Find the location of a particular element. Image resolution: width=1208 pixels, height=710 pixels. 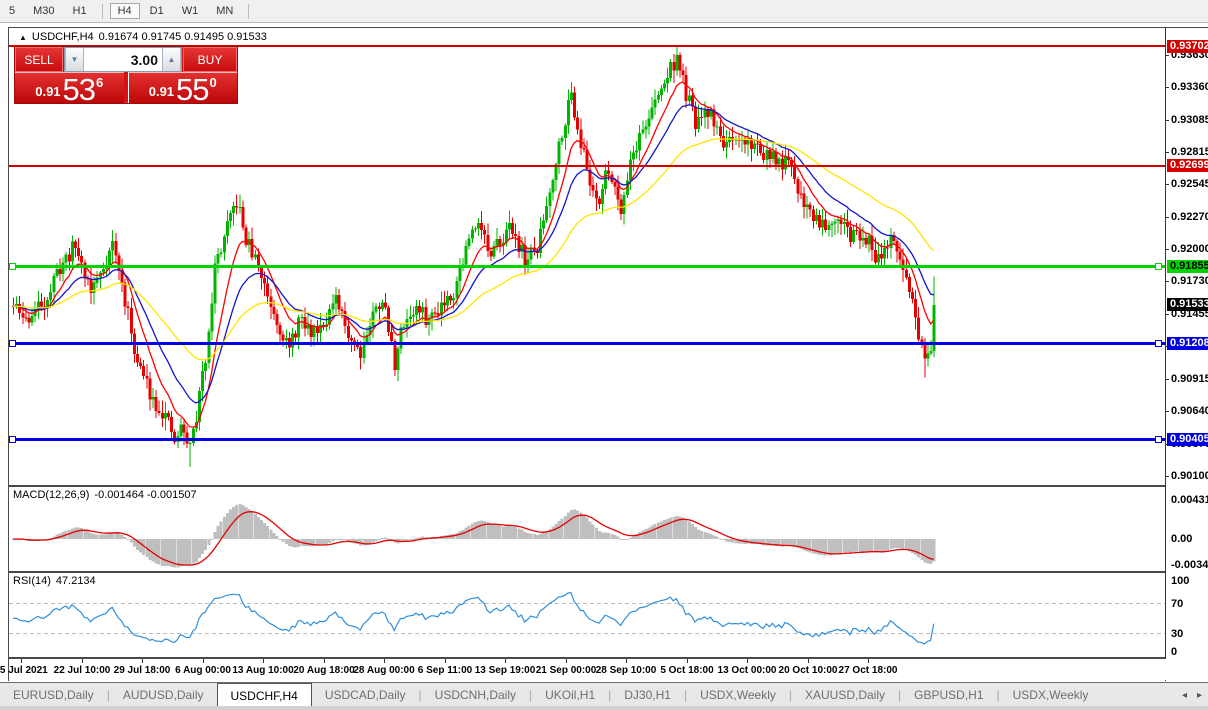

tabs-scroll-left-icon: ◂ is located at coordinates (1184, 695).